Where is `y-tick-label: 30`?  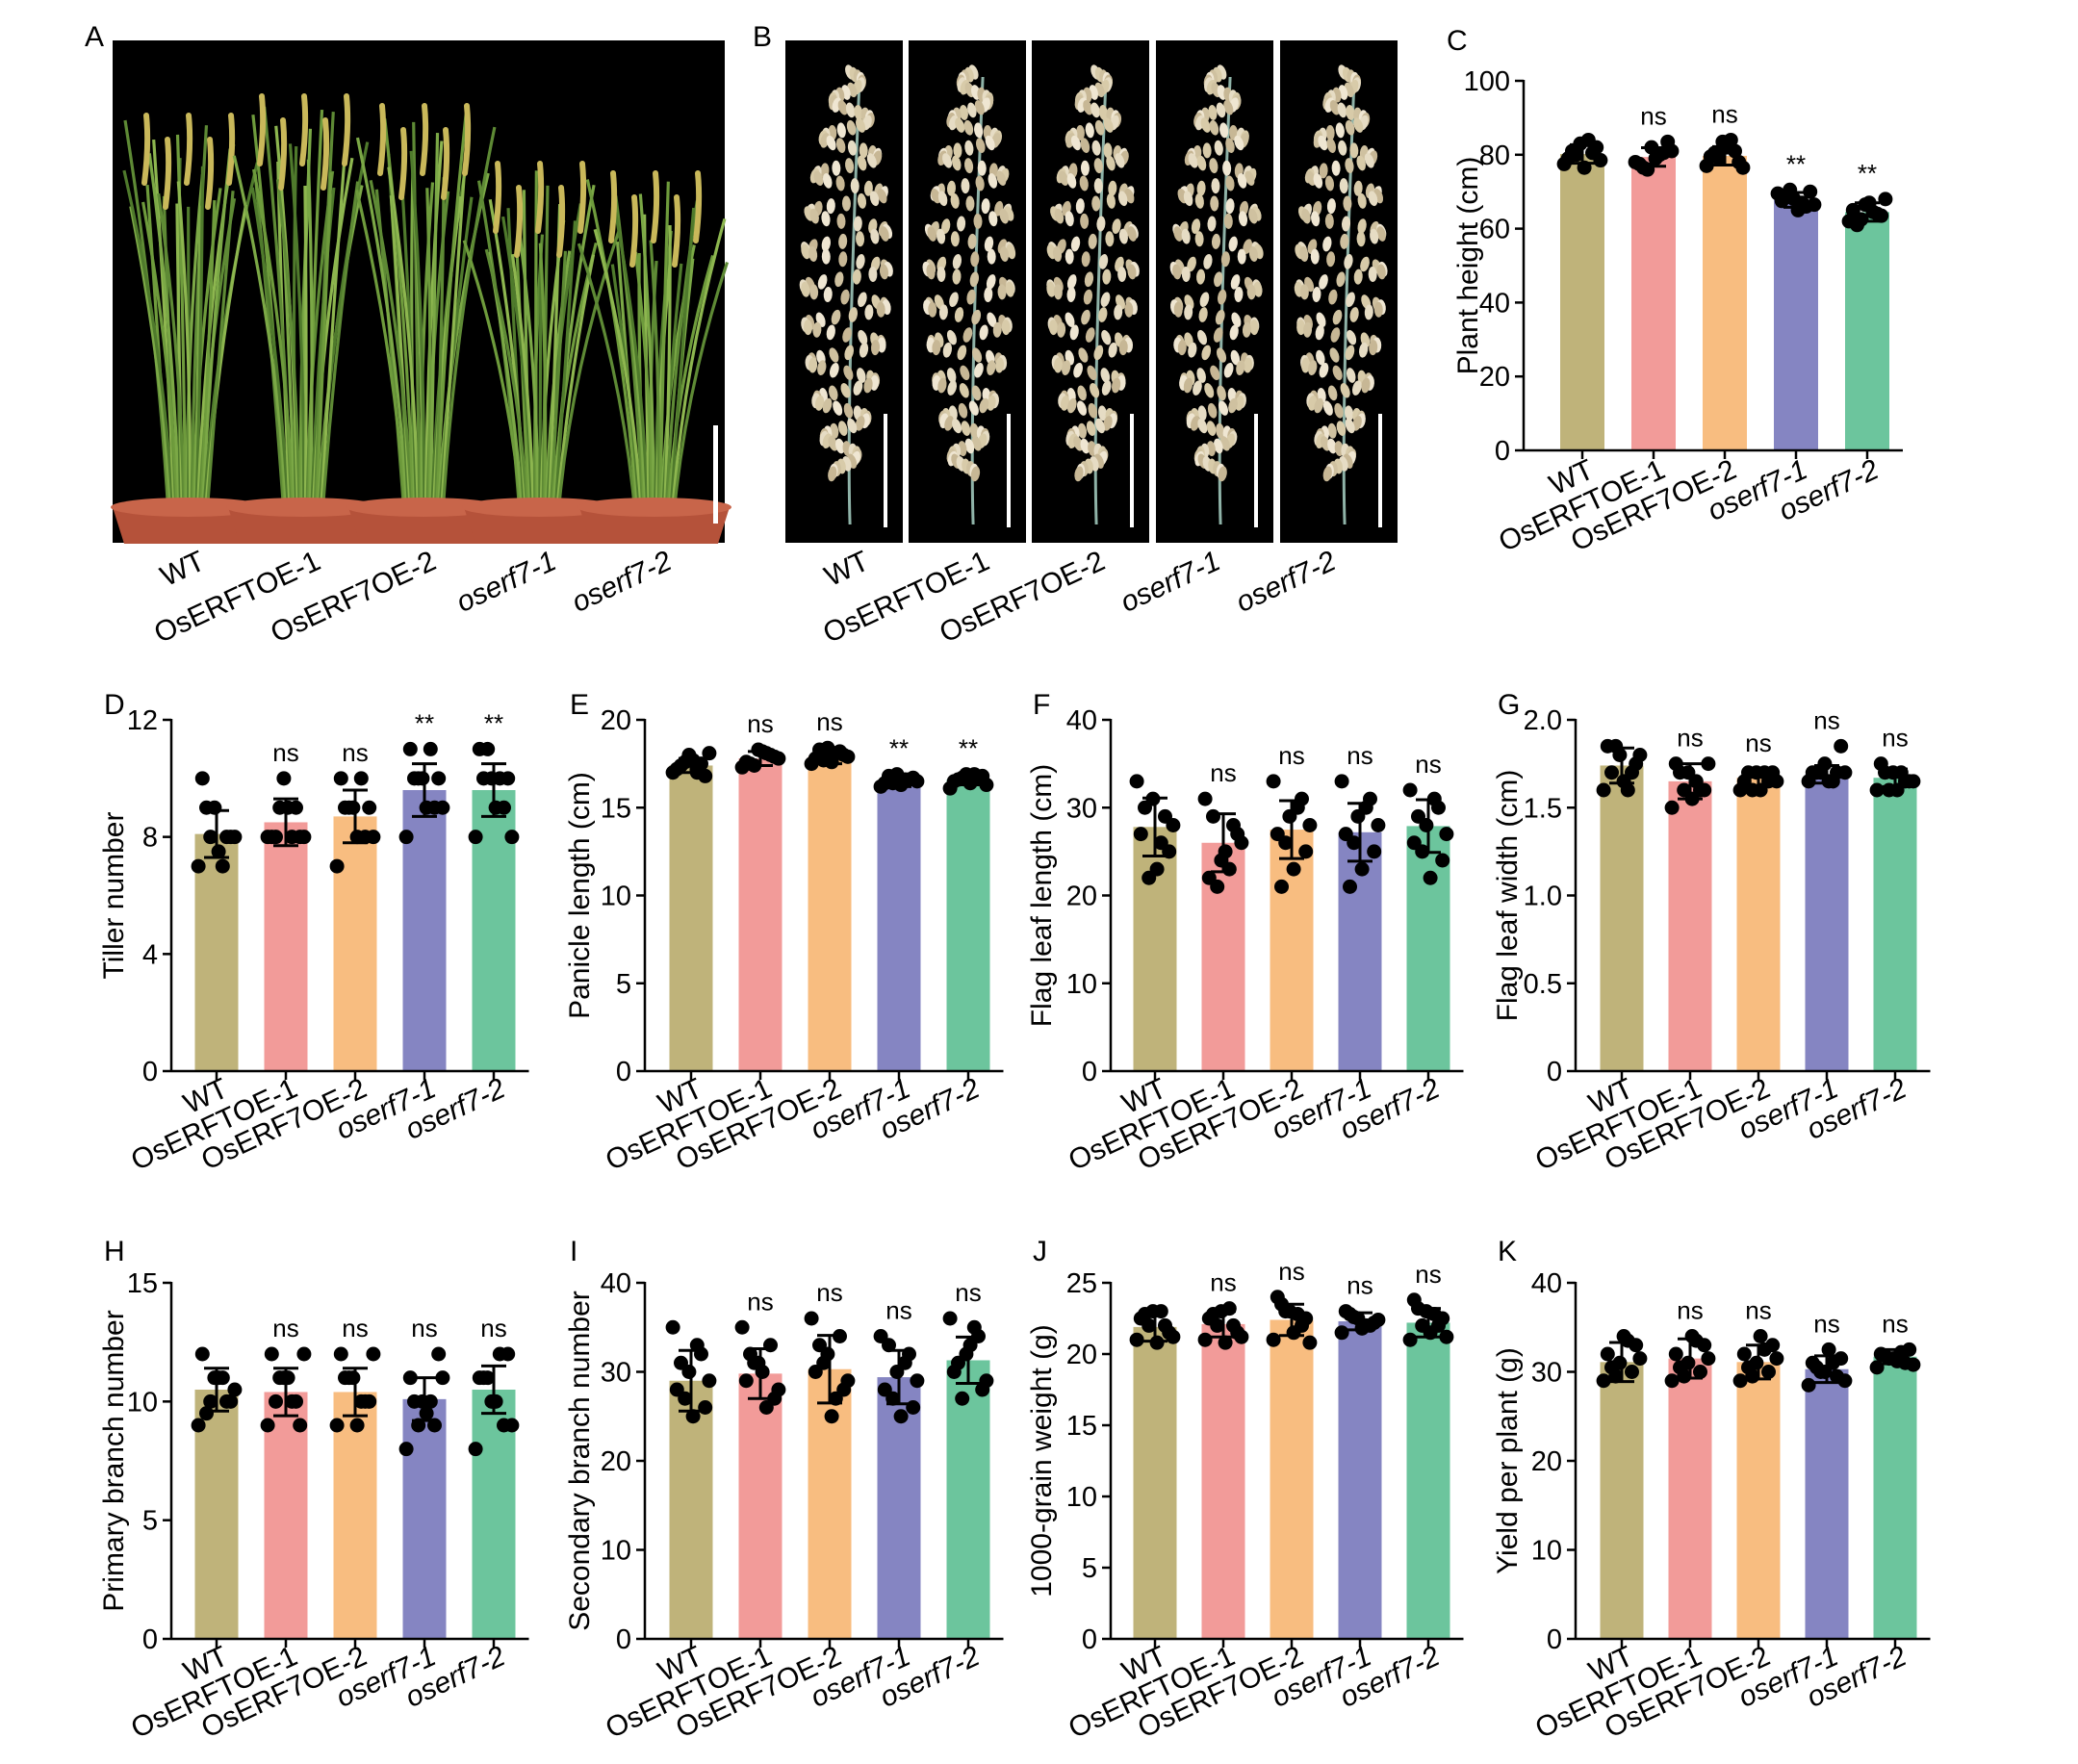
y-tick-label: 30 is located at coordinates (1546, 1373).